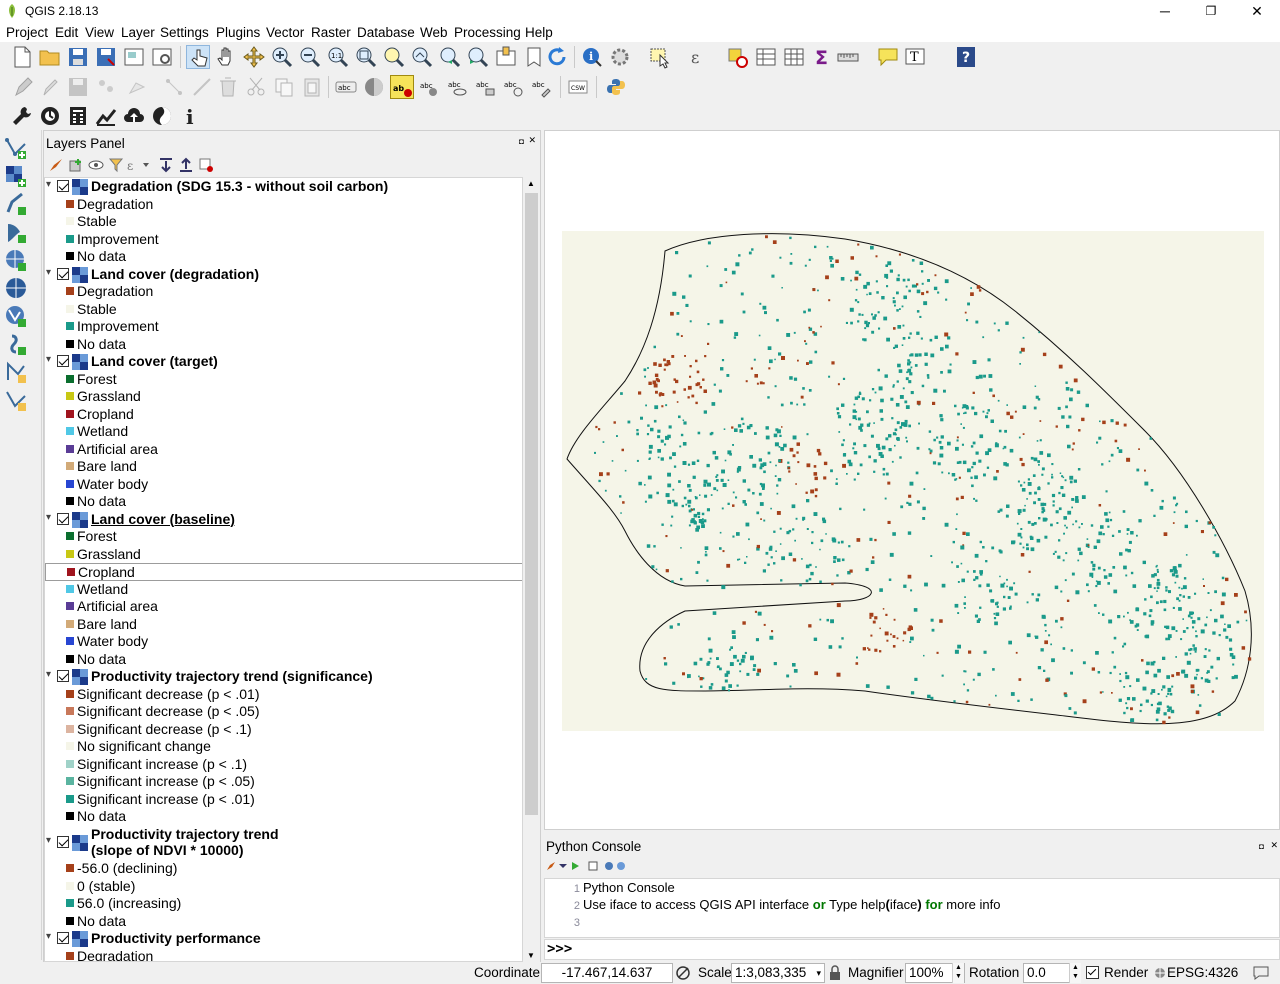  Describe the element at coordinates (283, 275) in the screenshot. I see `layer-land-cover-degradation: ▾ Land cover (degradation)` at that location.